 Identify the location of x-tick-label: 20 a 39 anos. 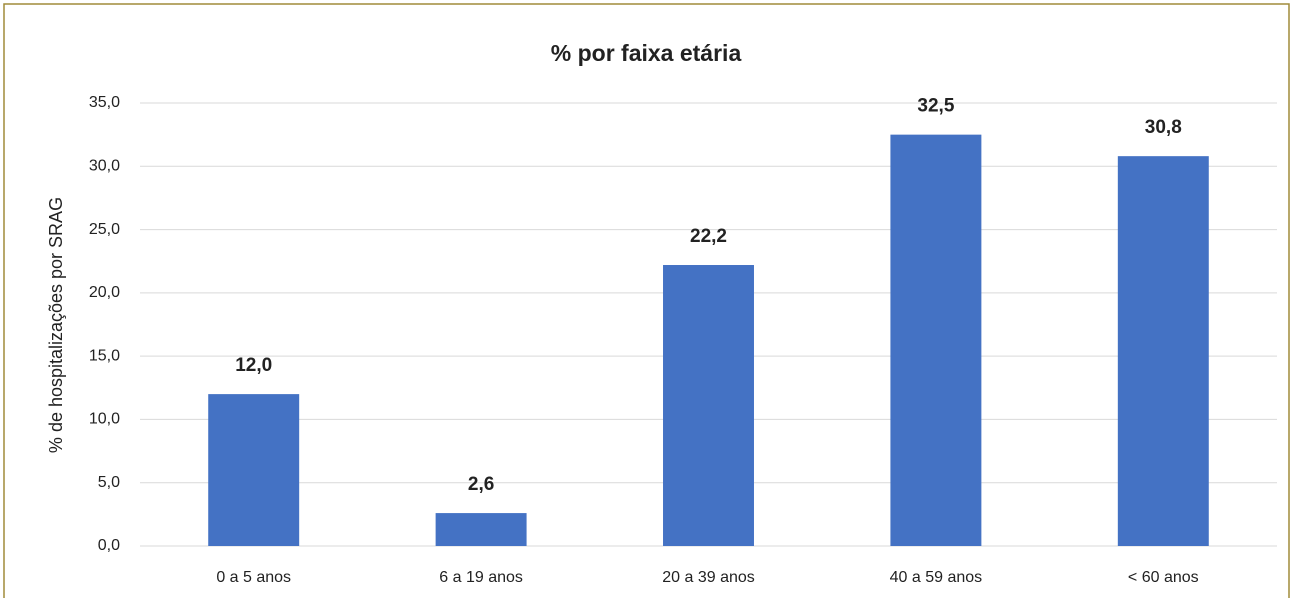
(708, 577).